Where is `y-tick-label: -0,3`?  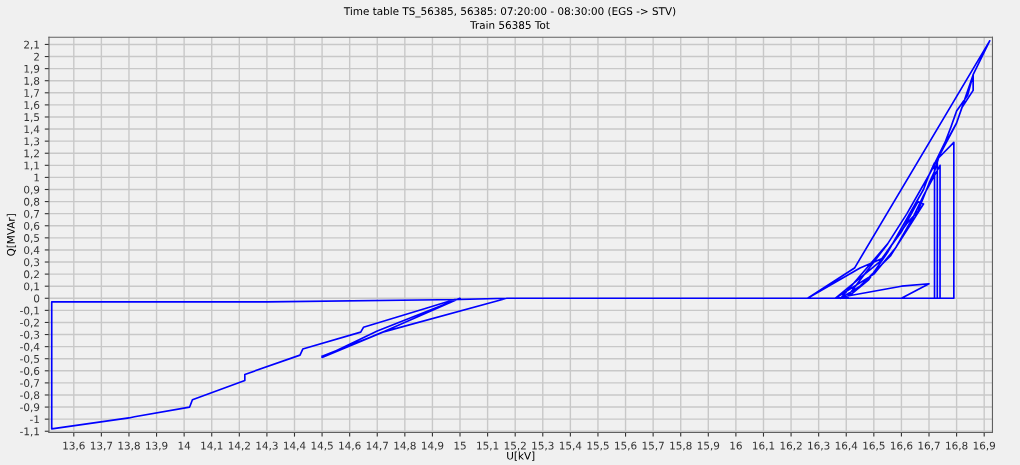 y-tick-label: -0,3 is located at coordinates (30, 335).